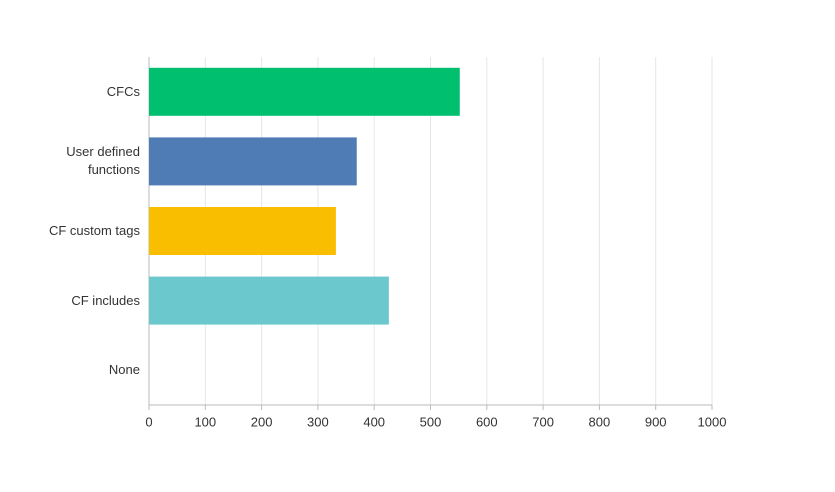  I want to click on y-tick-label: CF custom tags, so click(94, 230).